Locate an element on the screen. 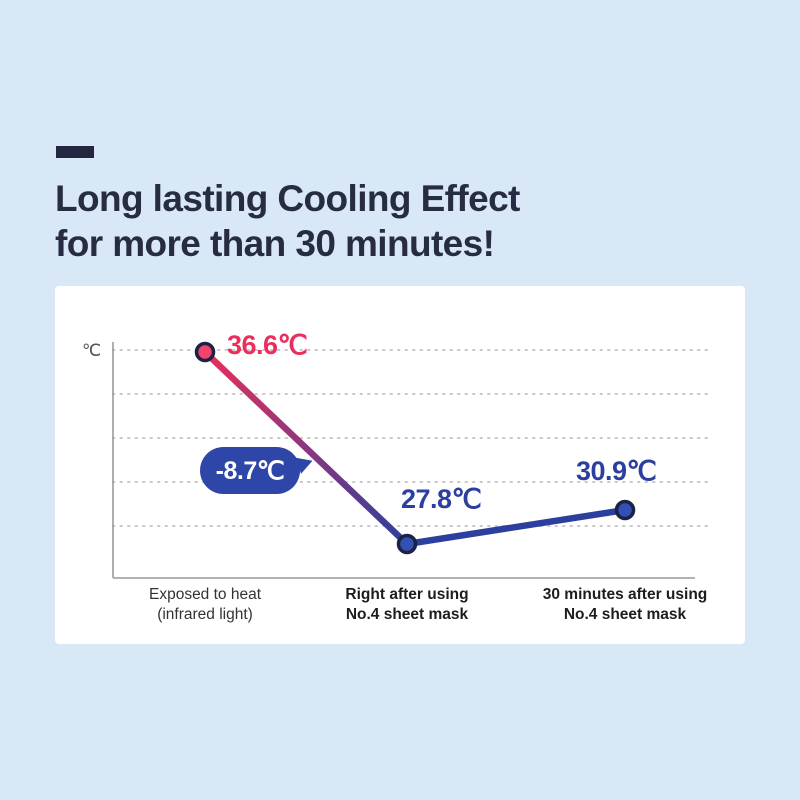 The height and width of the screenshot is (800, 800). accent-dash is located at coordinates (75, 152).